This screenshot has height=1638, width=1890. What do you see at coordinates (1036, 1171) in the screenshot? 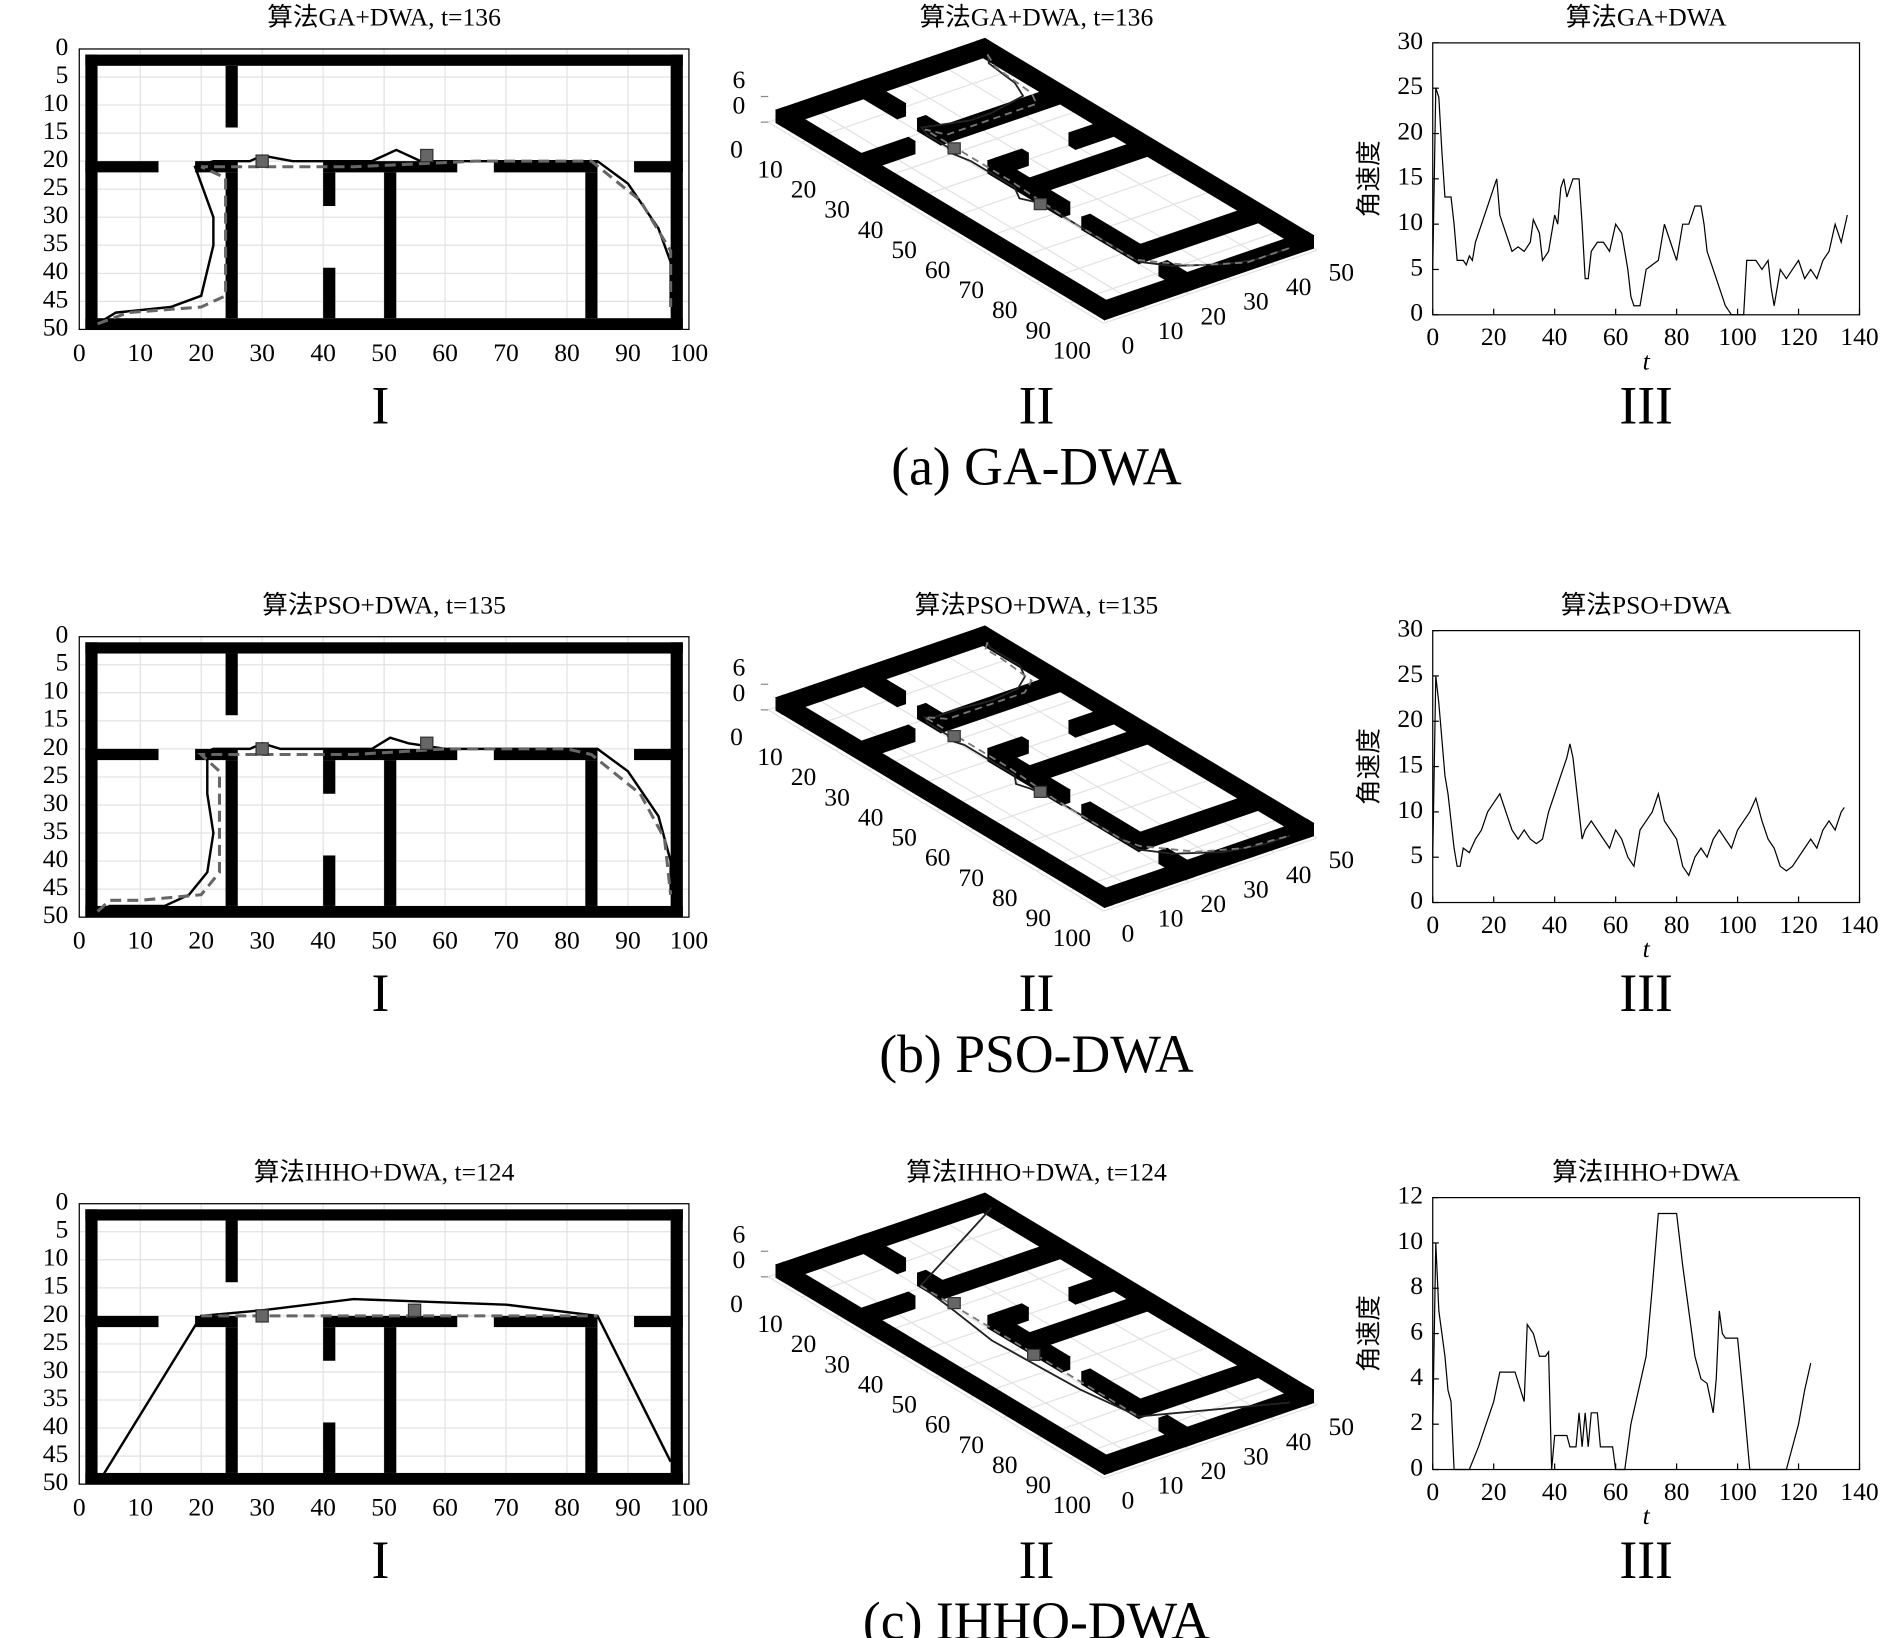
I see `map3d-title: 算法IHHO+DWA, t=124` at bounding box center [1036, 1171].